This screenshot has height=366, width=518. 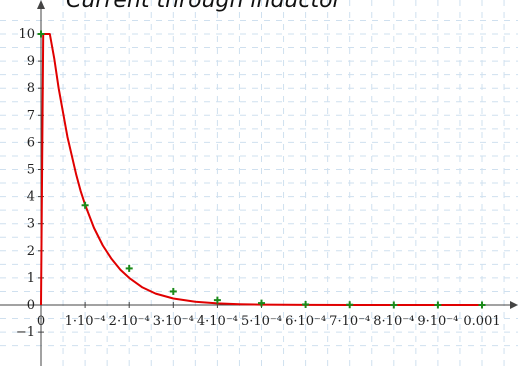 I want to click on x-tick-label: 0.001, so click(x=481, y=321).